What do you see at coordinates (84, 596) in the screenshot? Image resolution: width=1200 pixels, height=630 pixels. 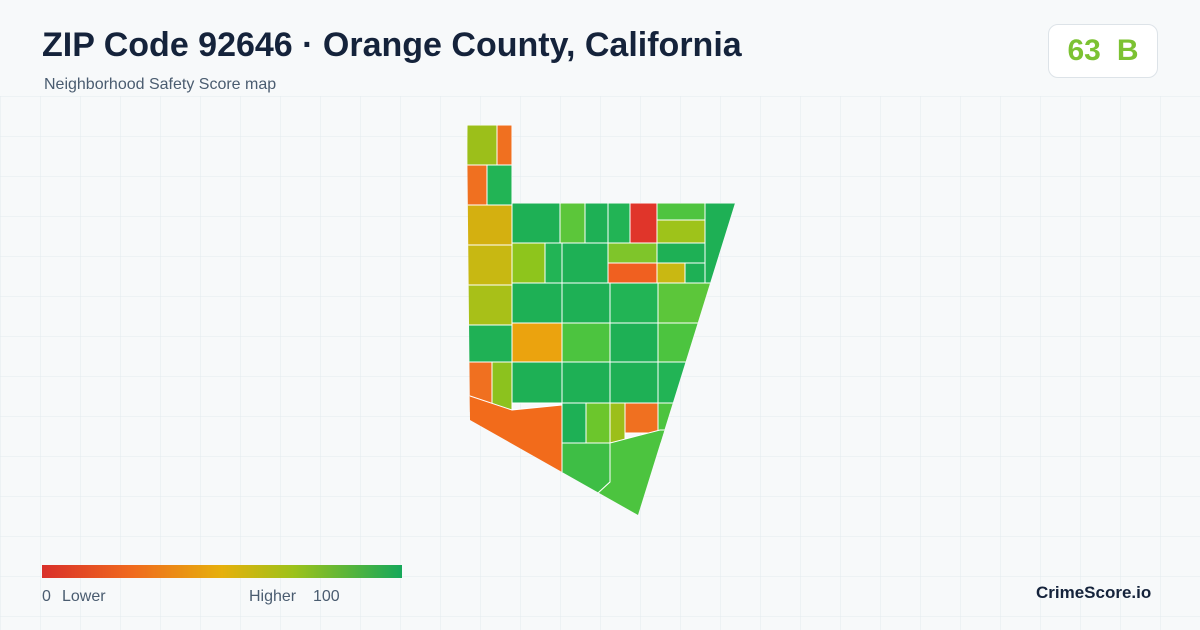 I see `legend-min-label: Lower` at bounding box center [84, 596].